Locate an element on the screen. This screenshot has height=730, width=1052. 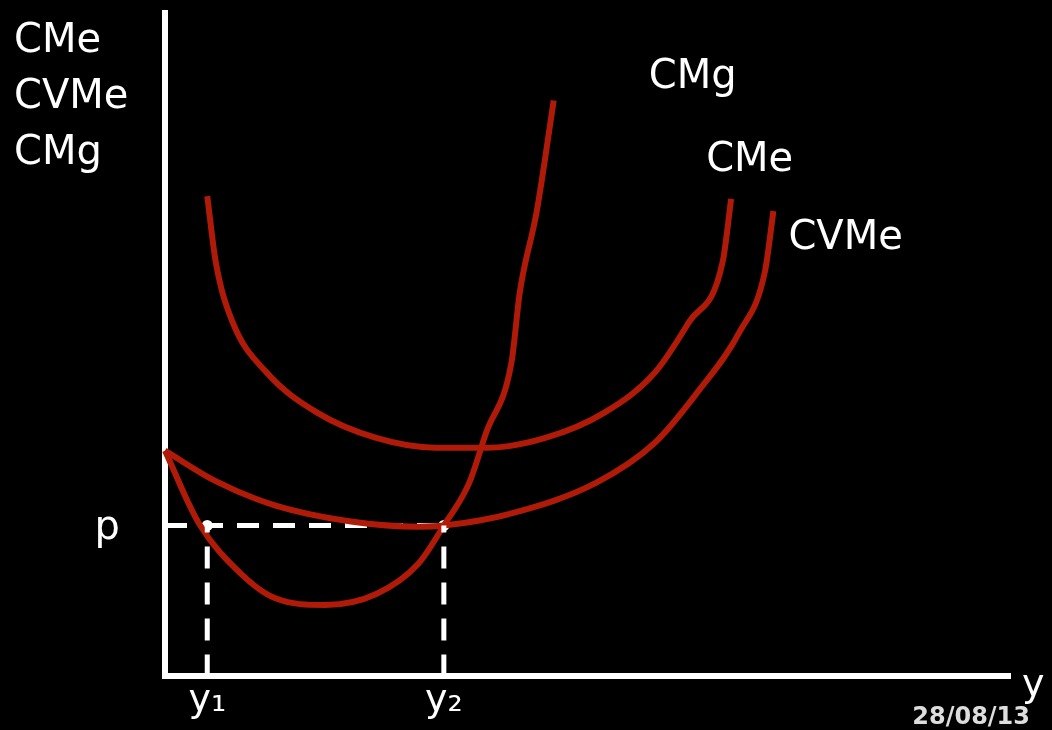
x-axis-title: y is located at coordinates (1033, 683).